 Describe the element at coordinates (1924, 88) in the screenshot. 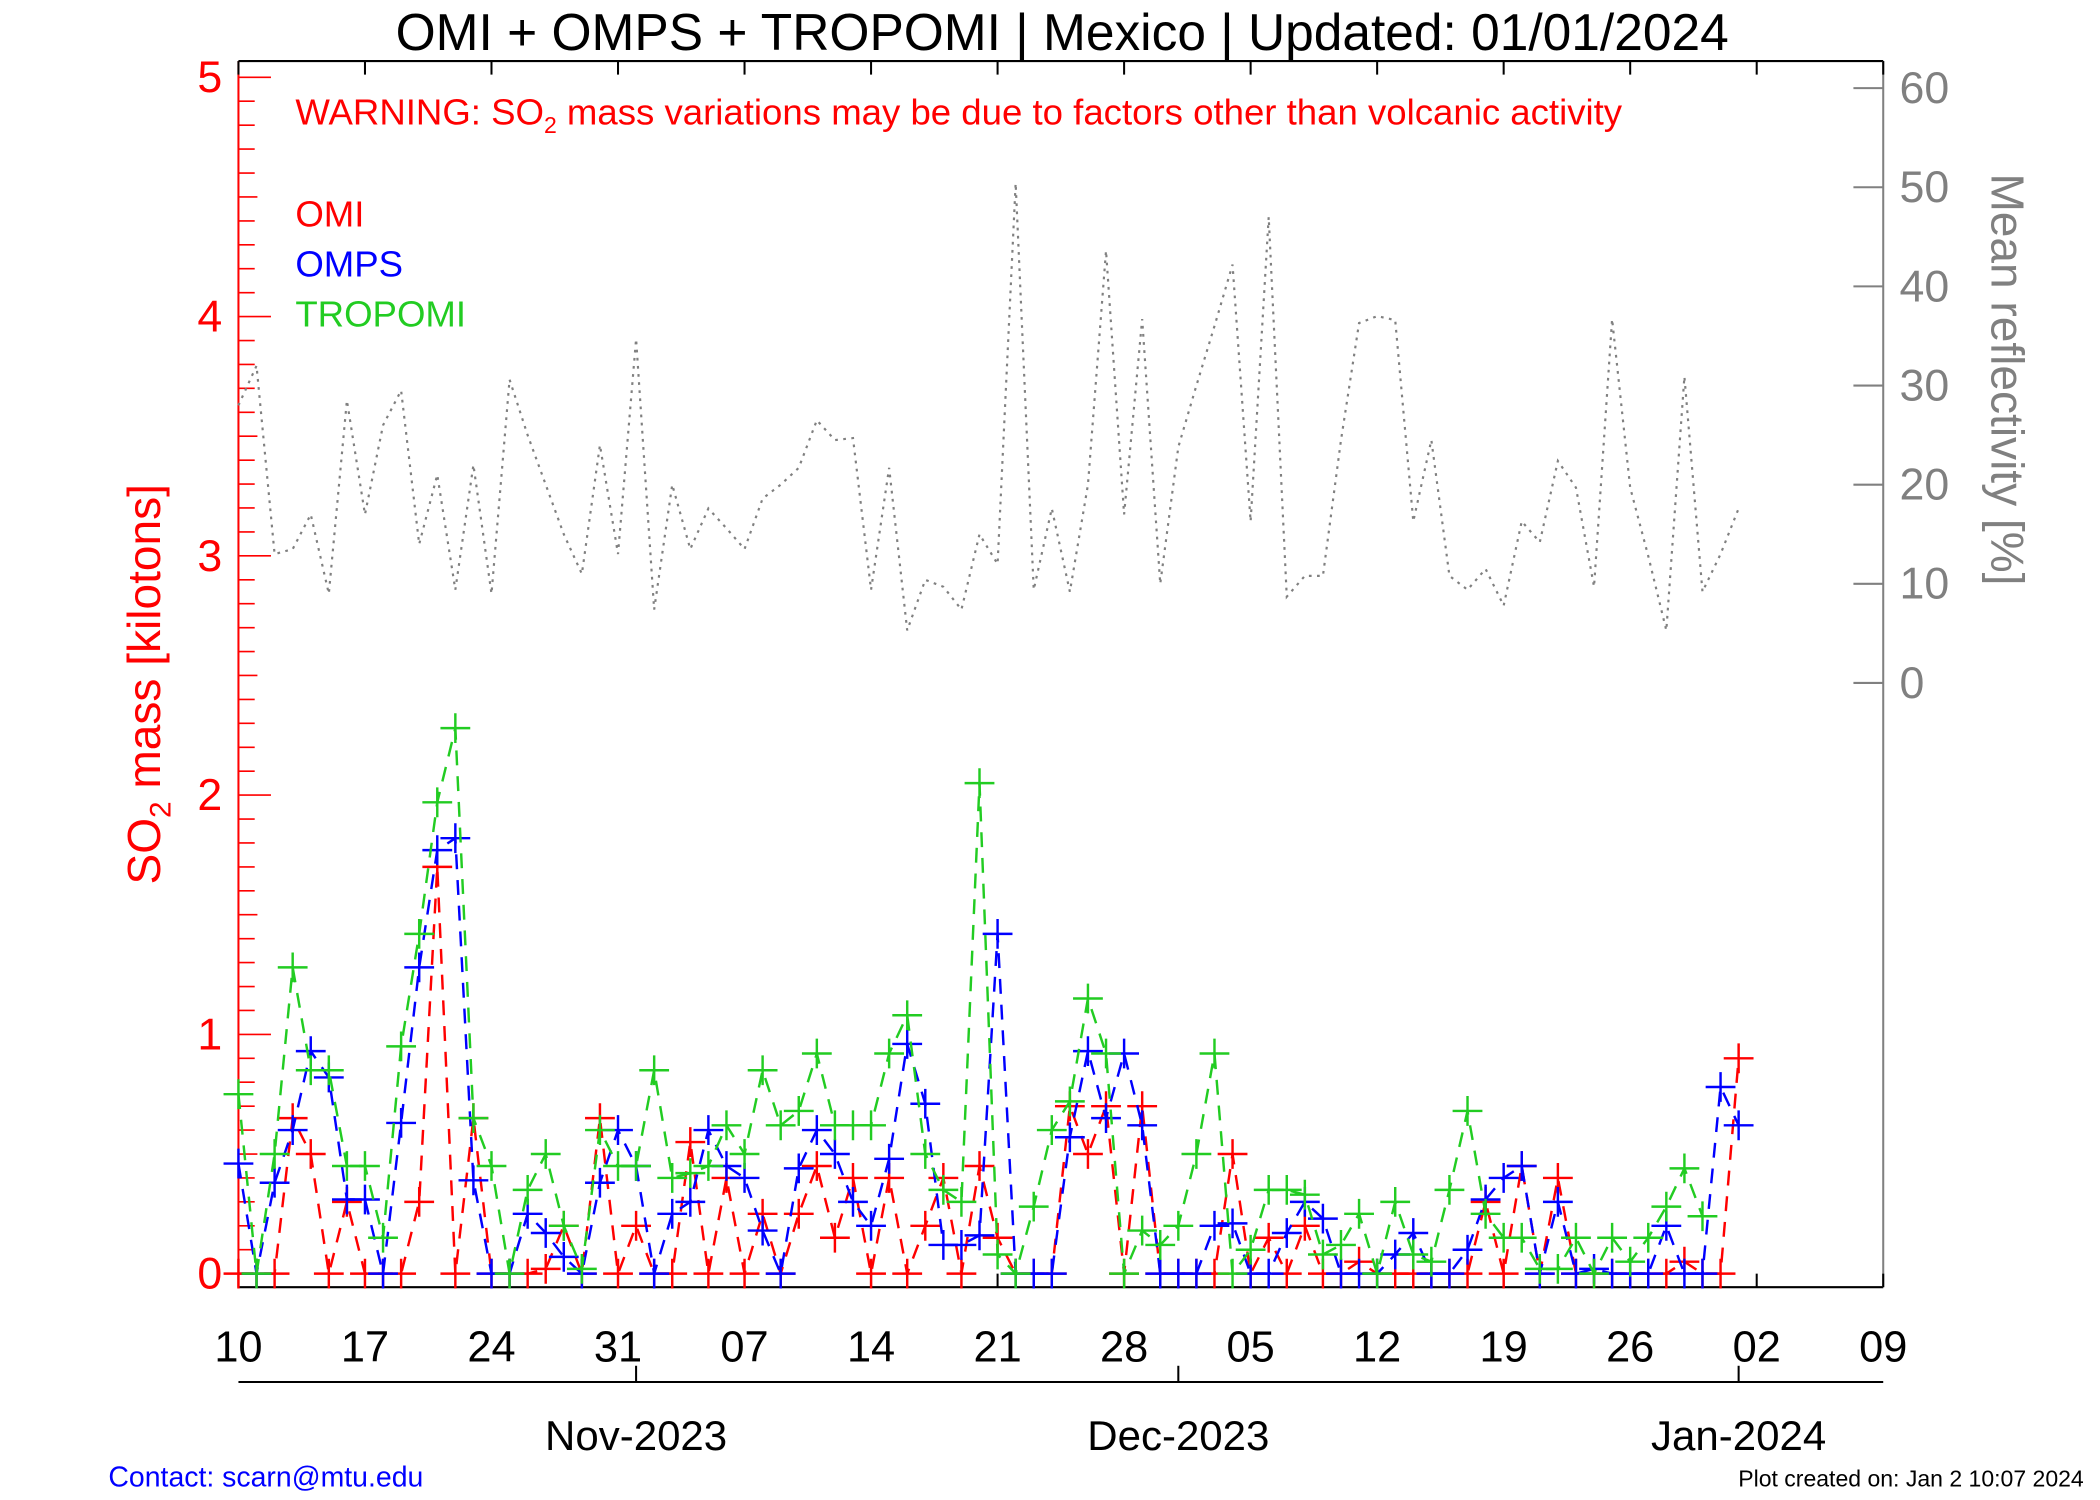

I see `y-right-tick-label: 60` at that location.